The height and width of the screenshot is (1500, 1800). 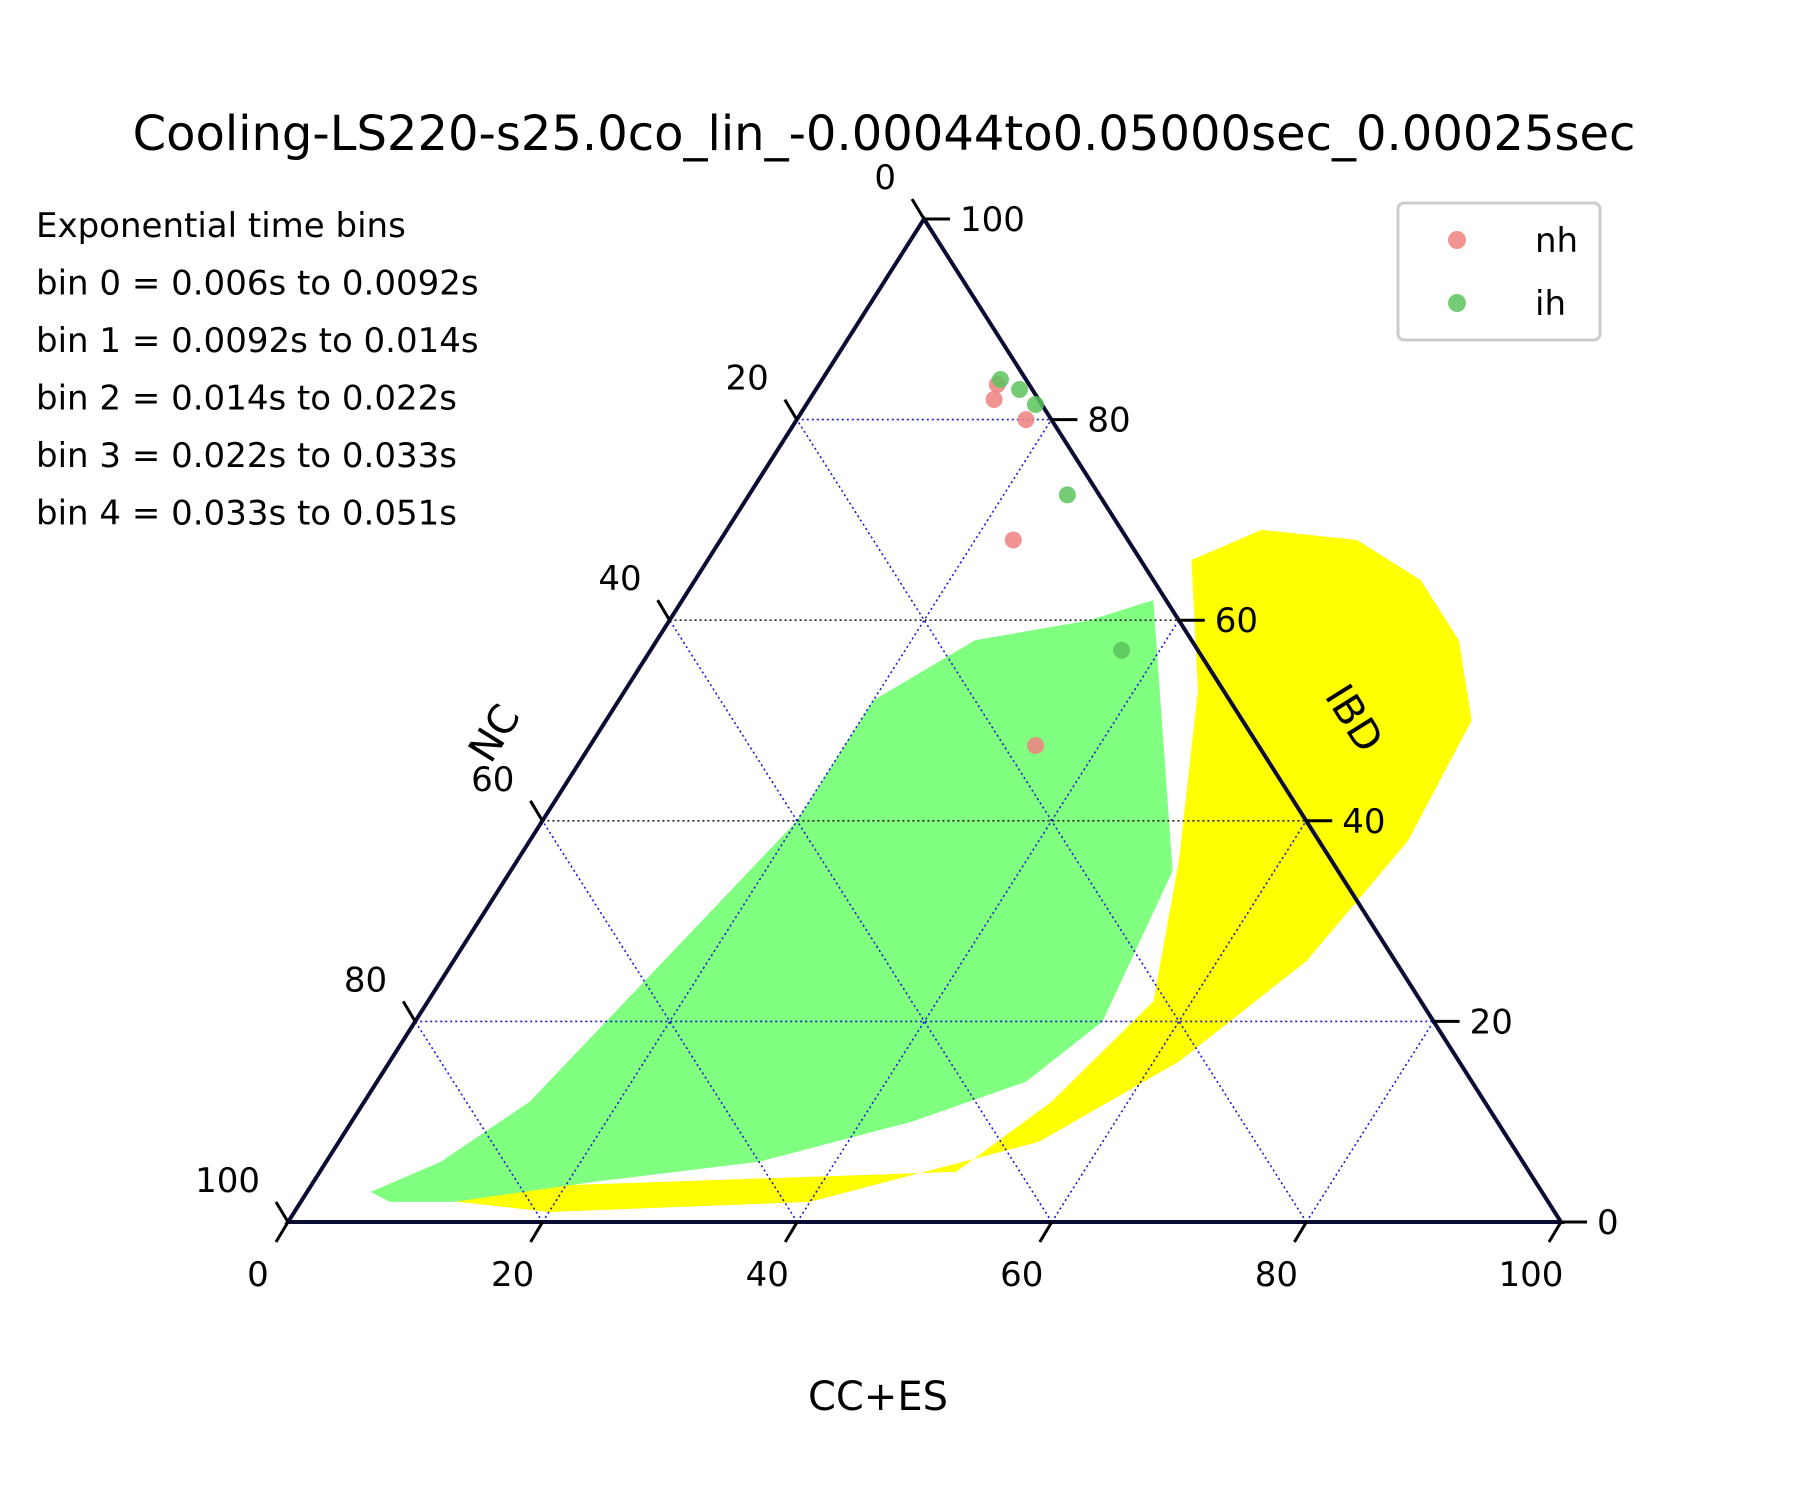 I want to click on bottom-tick-label: 80, so click(x=1276, y=1275).